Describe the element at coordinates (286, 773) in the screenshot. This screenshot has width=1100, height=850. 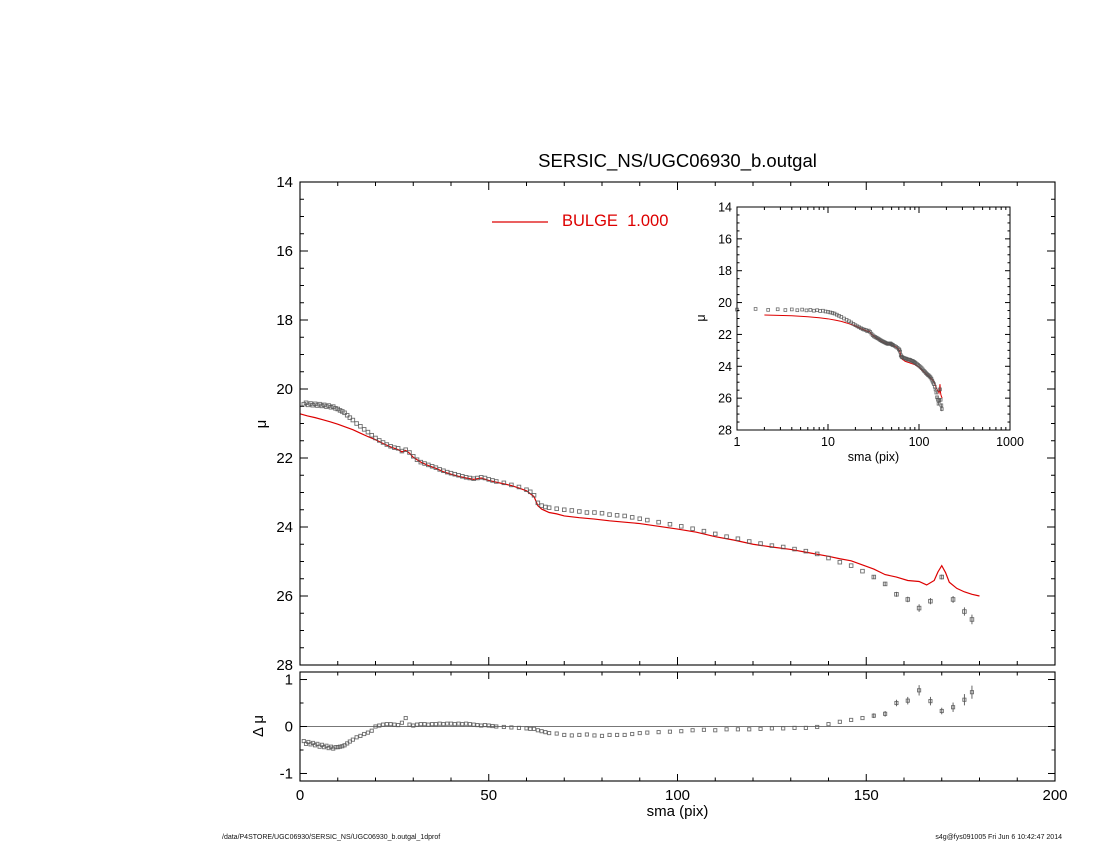
I see `y-tick-label: -1` at that location.